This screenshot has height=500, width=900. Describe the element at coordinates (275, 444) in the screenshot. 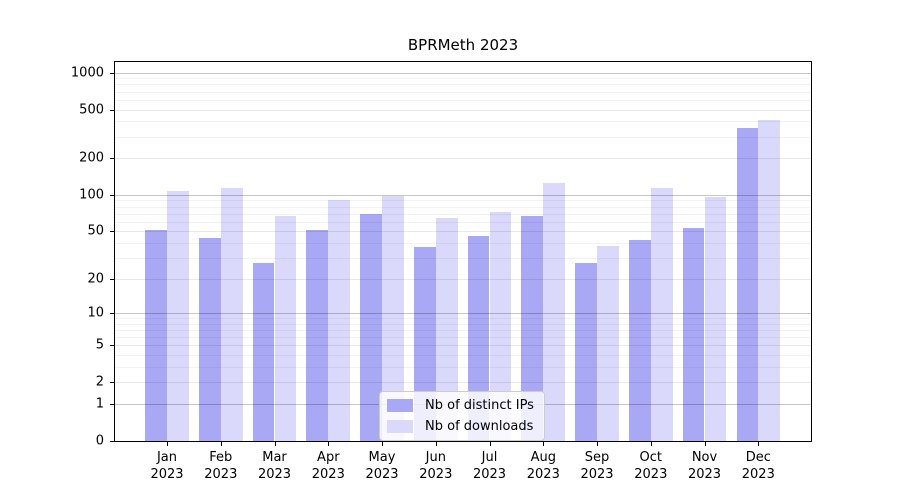

I see `x-tick-mark-mar` at that location.